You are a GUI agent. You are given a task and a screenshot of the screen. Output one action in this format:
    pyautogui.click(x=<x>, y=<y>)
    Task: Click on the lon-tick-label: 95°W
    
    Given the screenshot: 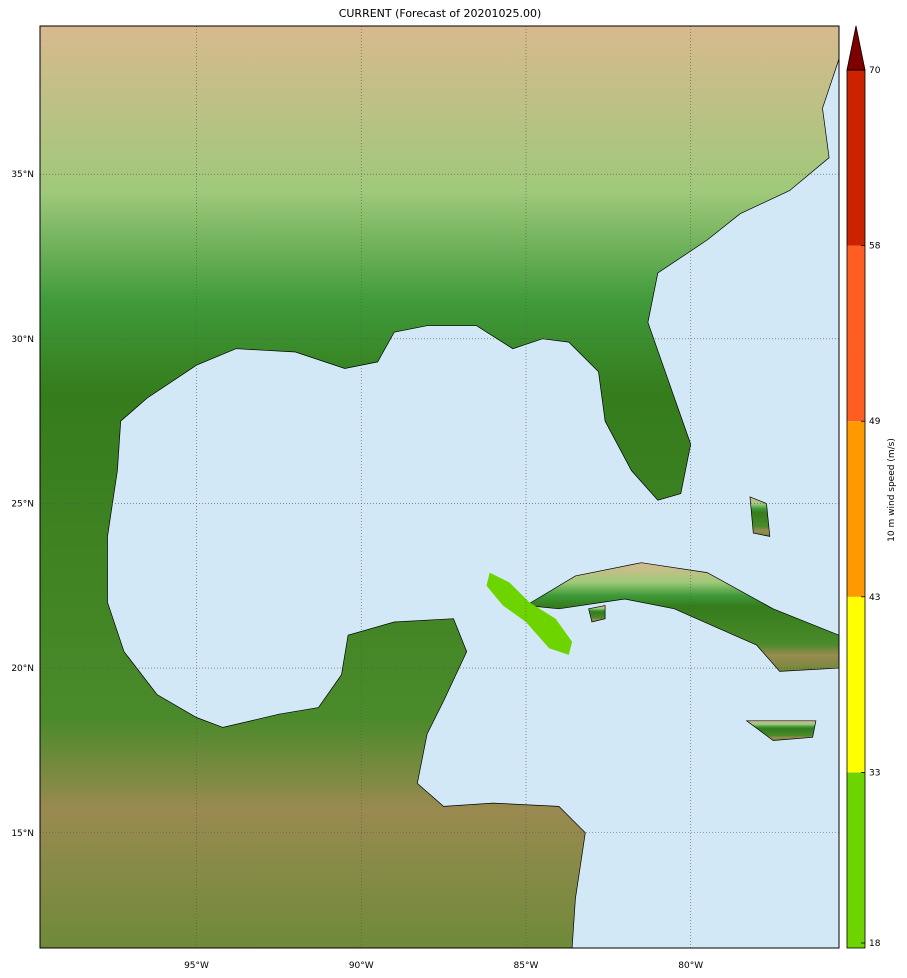 What is the action you would take?
    pyautogui.click(x=196, y=966)
    